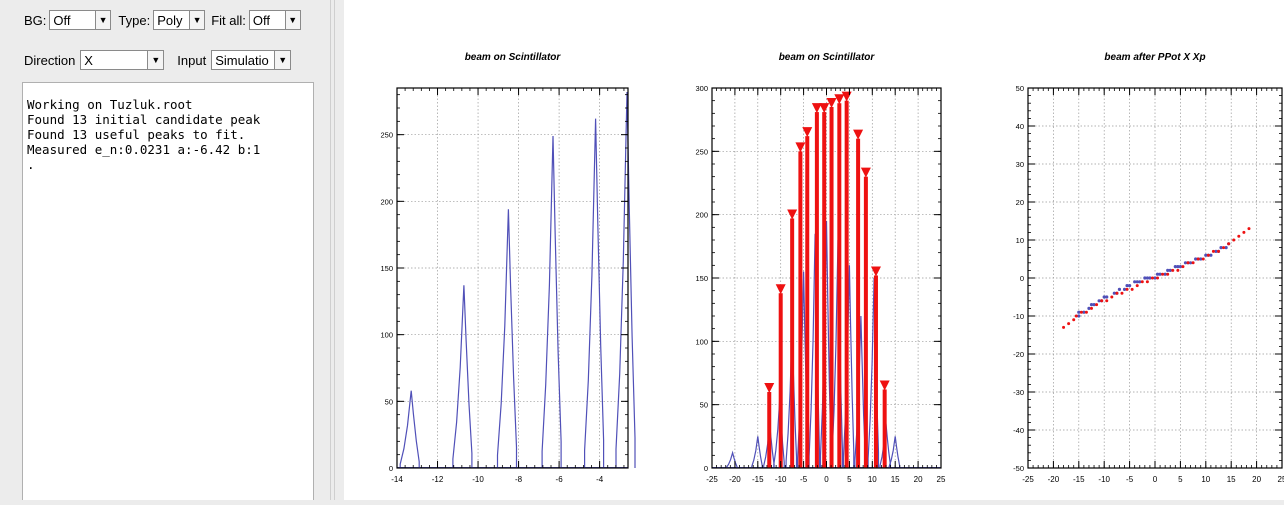  I want to click on x-tick-label: -25, so click(712, 479).